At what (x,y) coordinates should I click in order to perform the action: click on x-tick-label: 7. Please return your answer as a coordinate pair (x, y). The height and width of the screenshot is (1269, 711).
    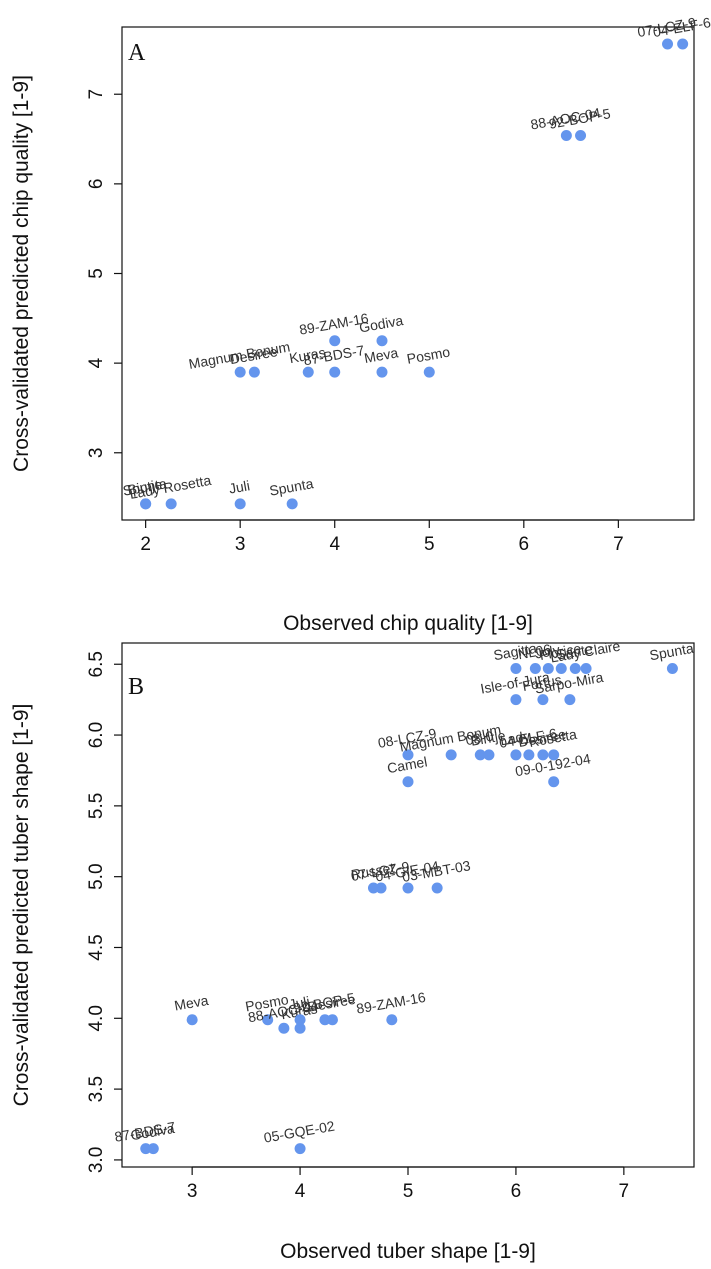
    Looking at the image, I should click on (624, 1191).